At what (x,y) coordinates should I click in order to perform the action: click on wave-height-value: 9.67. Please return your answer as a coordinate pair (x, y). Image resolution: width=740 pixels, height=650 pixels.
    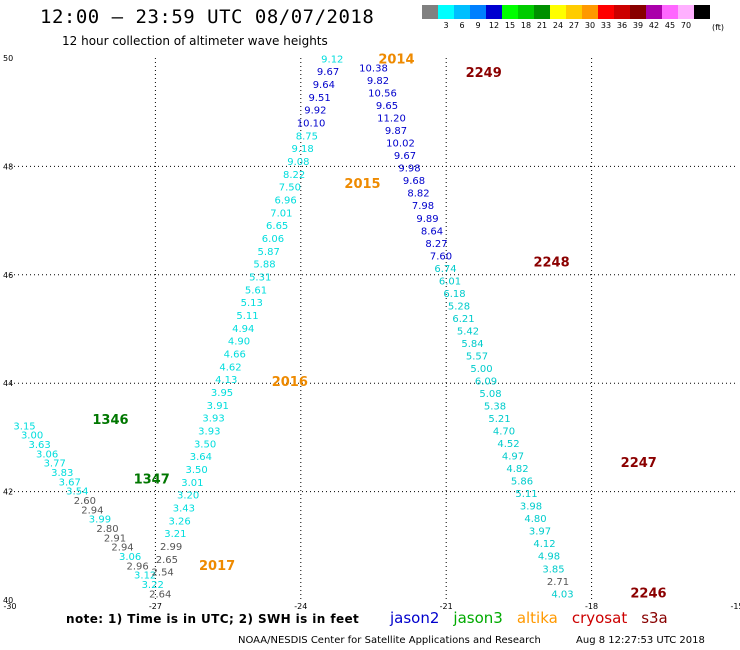
    Looking at the image, I should click on (405, 156).